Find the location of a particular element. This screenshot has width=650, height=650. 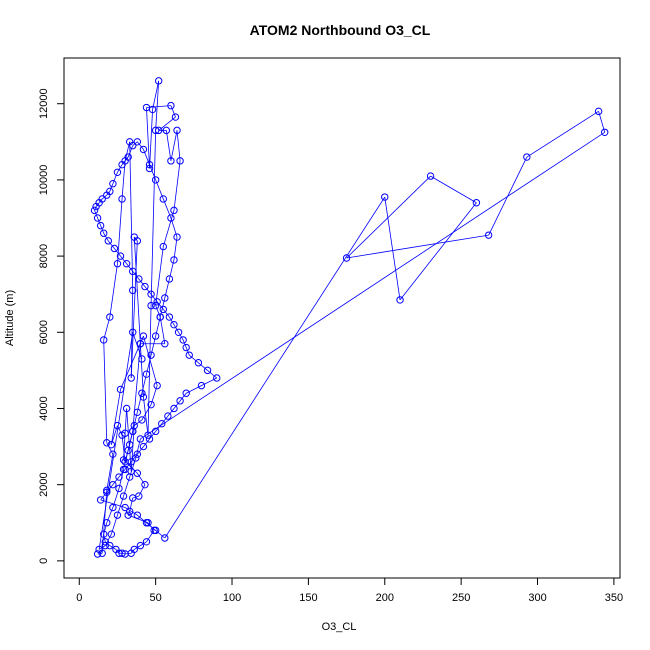

x-tick-label: 350 is located at coordinates (614, 598).